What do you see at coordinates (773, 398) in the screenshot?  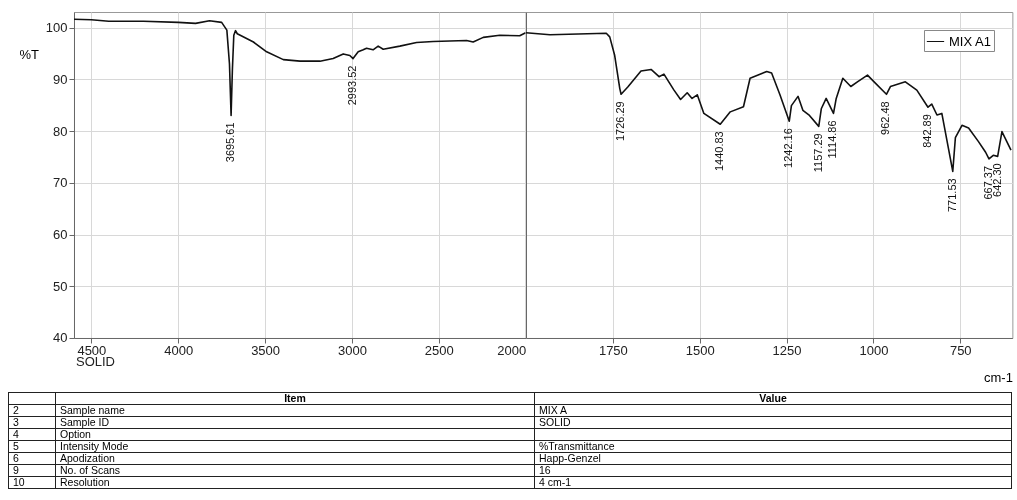 I see `text: Value` at bounding box center [773, 398].